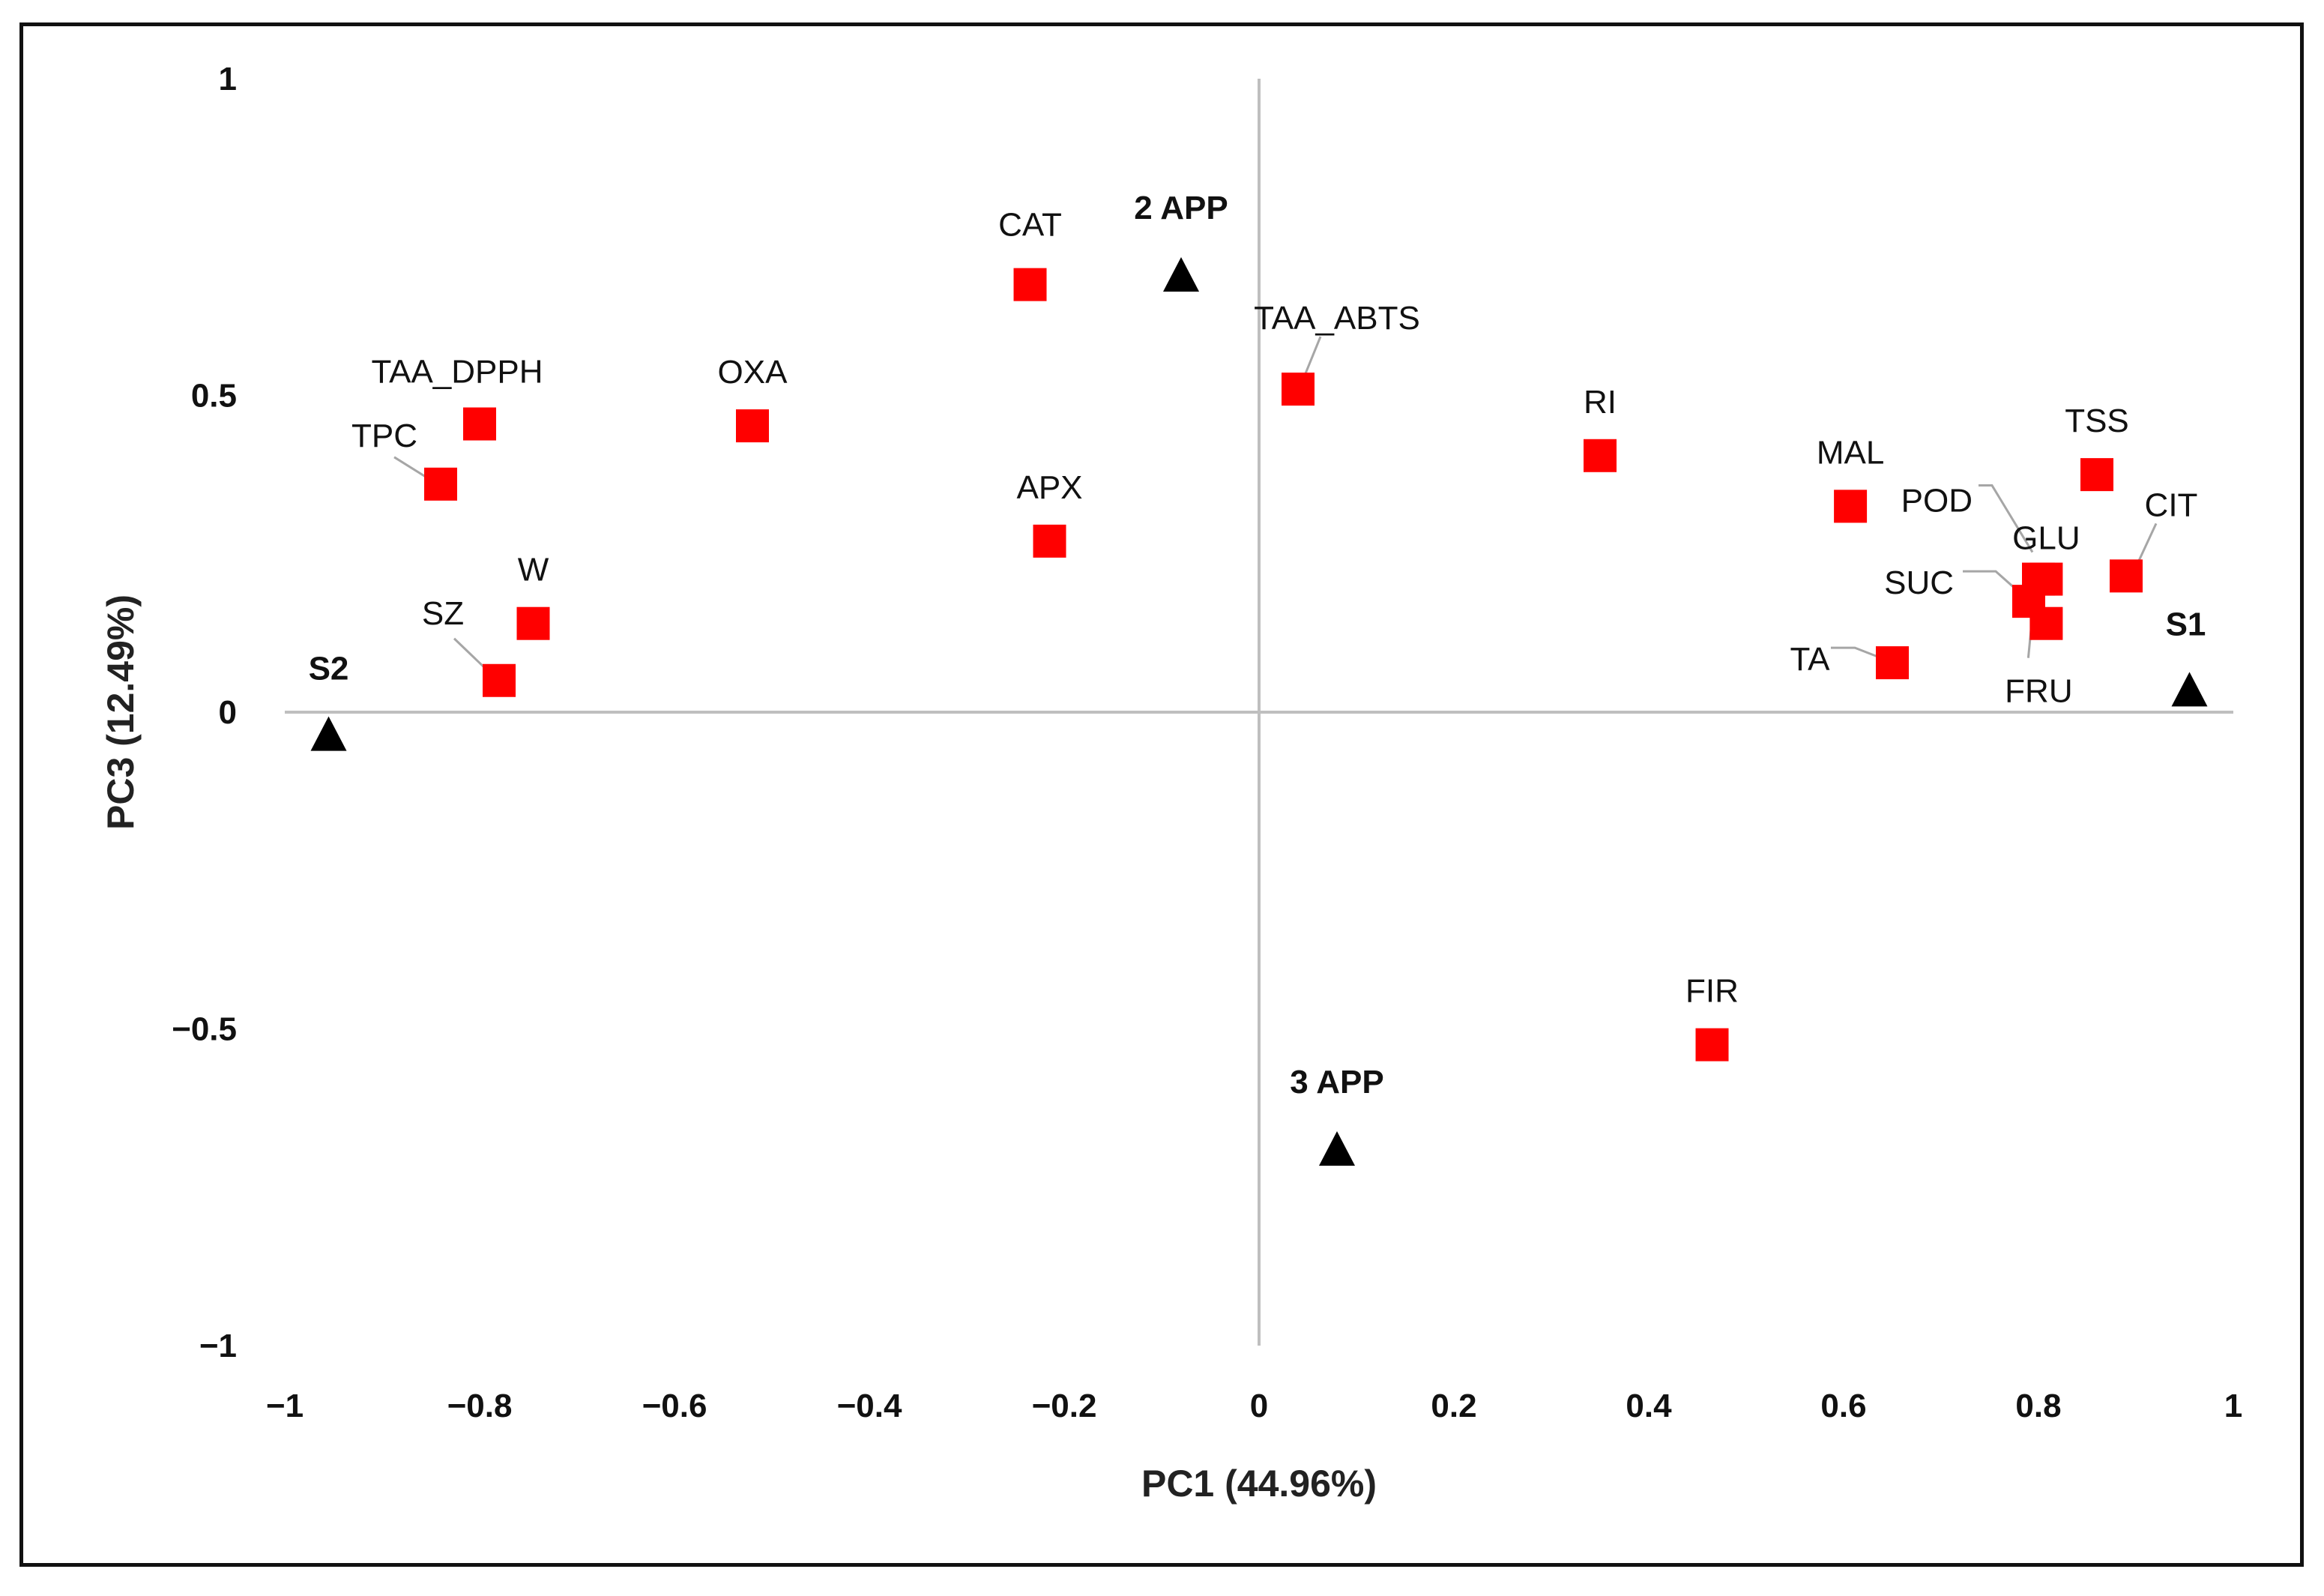  I want to click on observation-label-s1: S1, so click(2186, 624).